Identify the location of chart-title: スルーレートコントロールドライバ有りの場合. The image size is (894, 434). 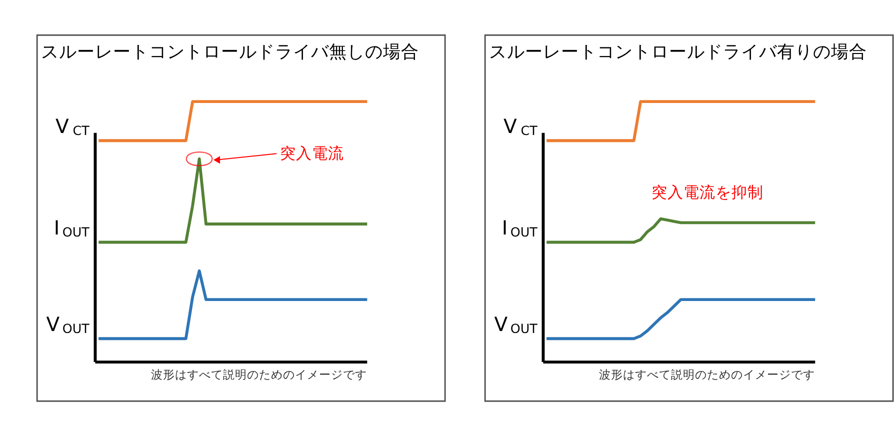
(677, 52).